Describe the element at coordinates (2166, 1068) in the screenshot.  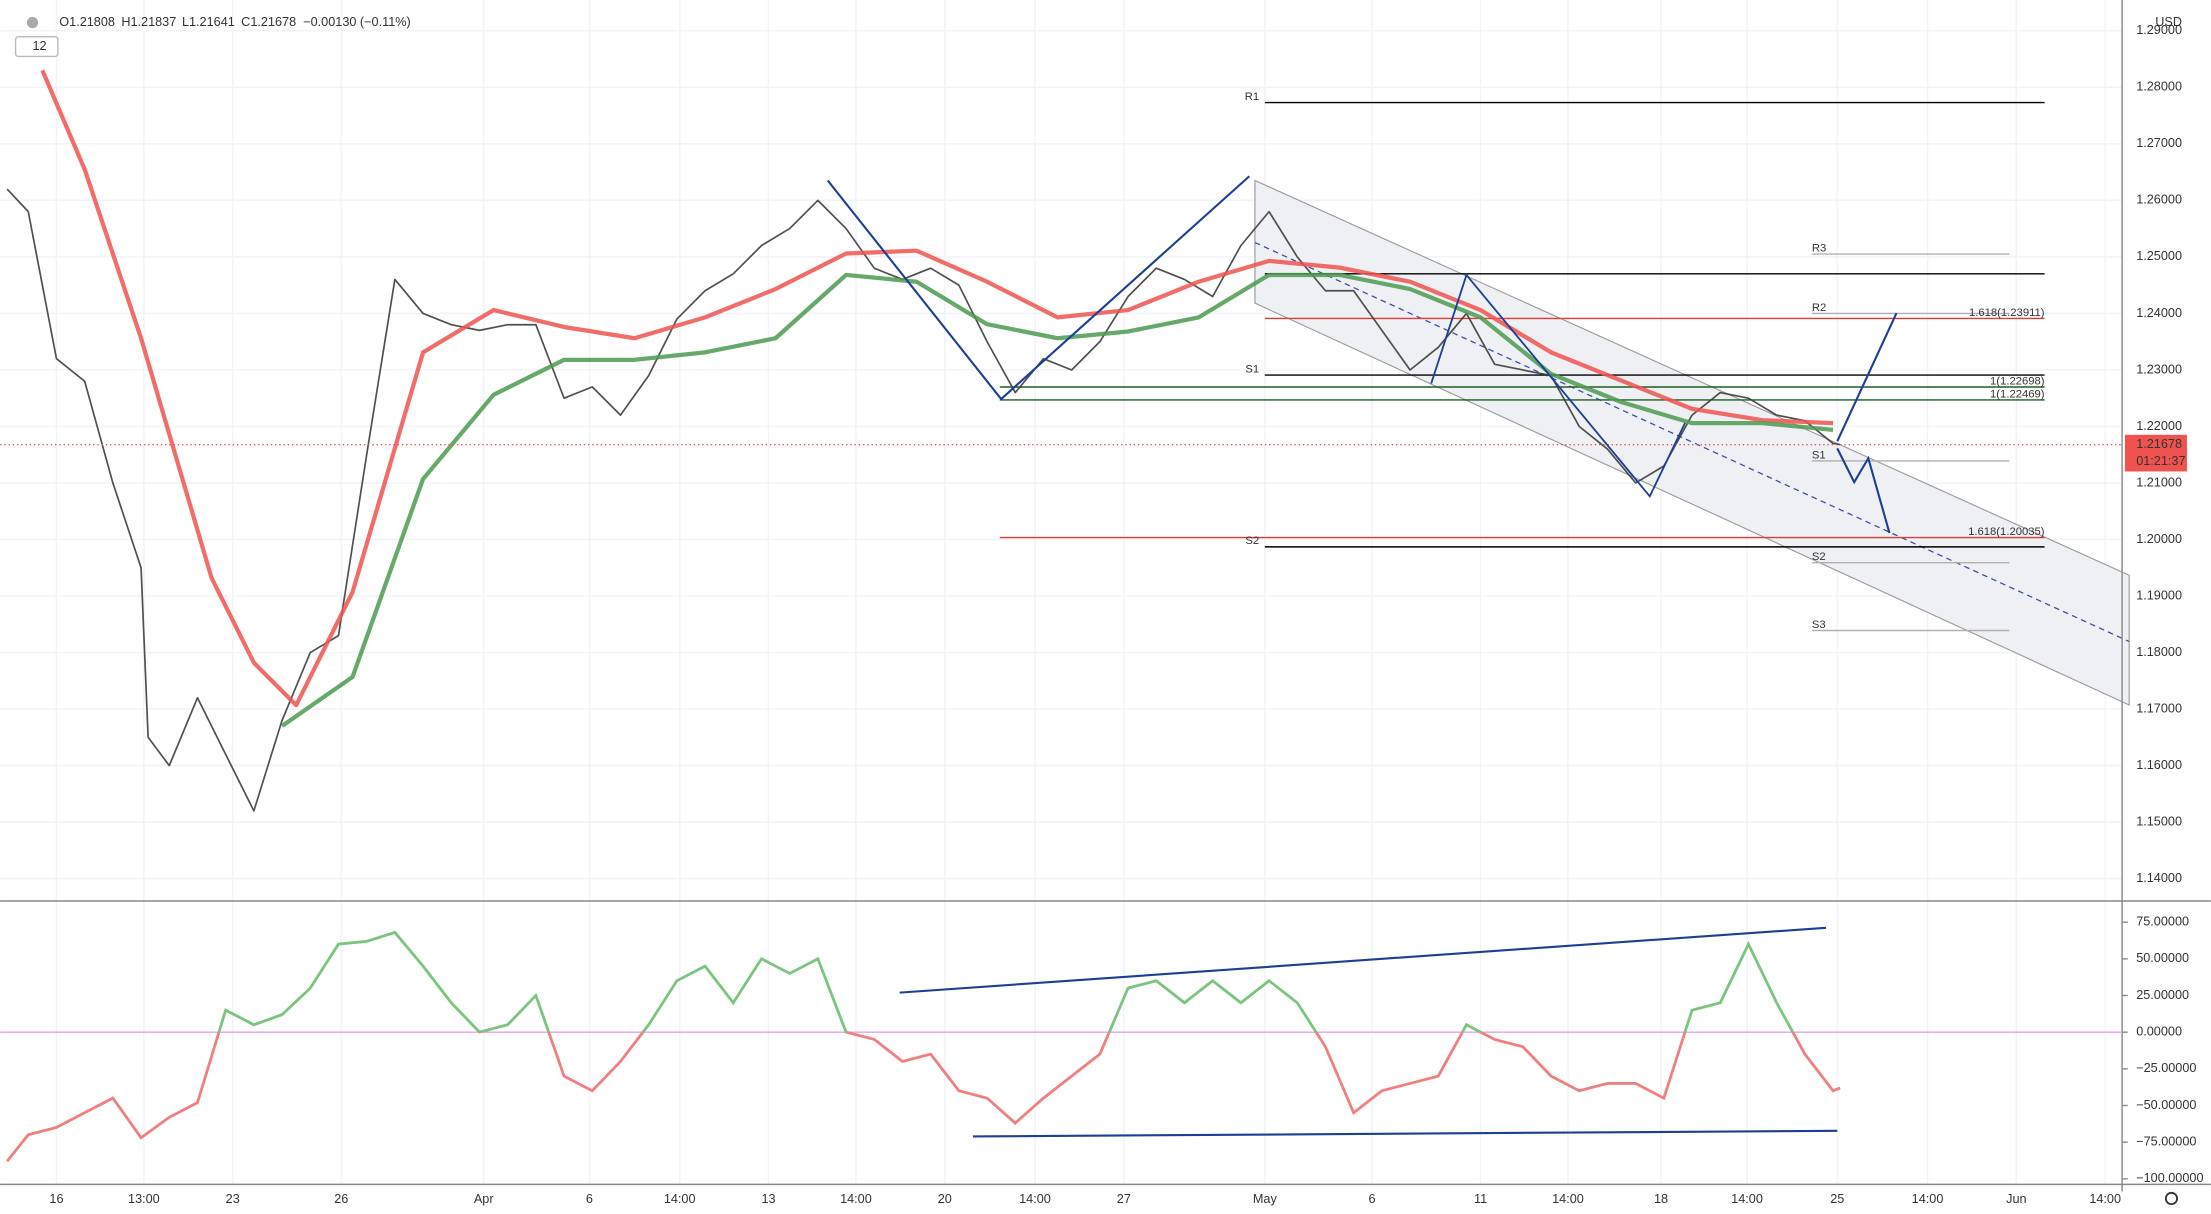
I see `y-tick-label: −25.00000` at that location.